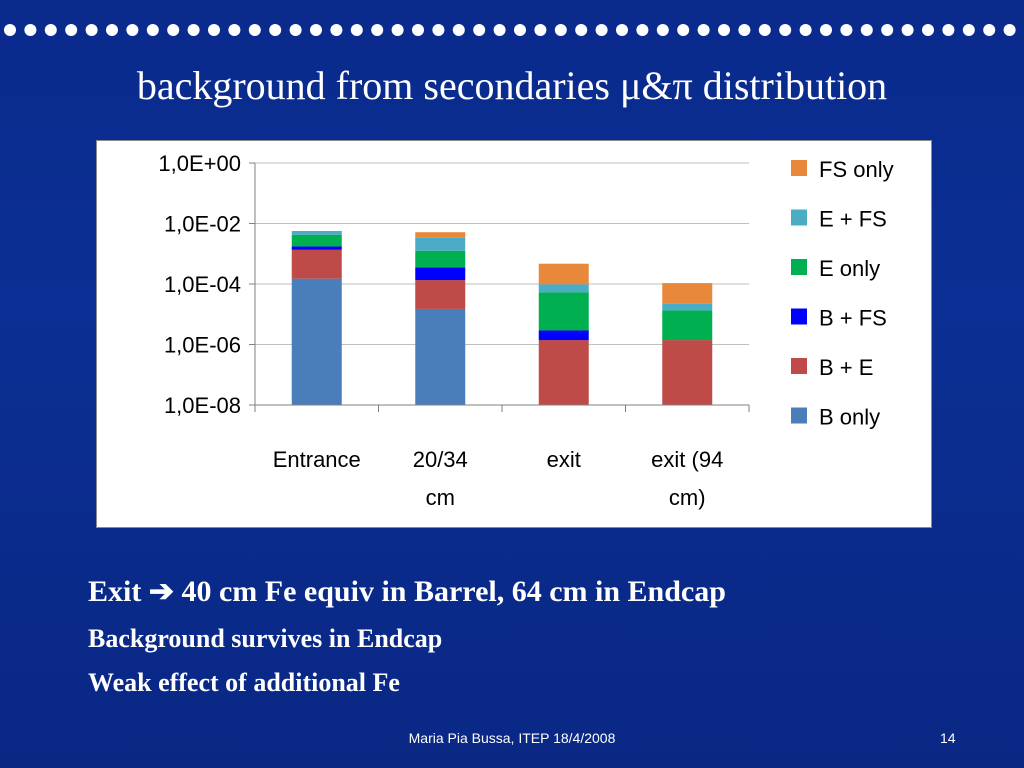  I want to click on legend-label: E + FS, so click(853, 219).